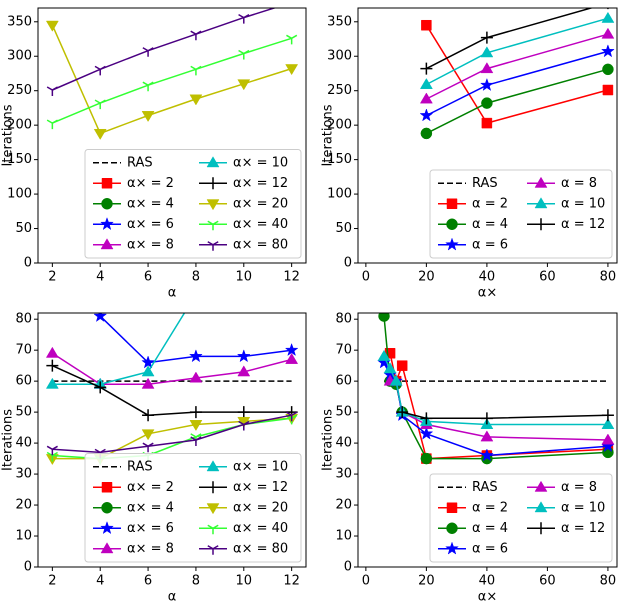 This screenshot has height=604, width=623. Describe the element at coordinates (100, 277) in the screenshot. I see `x-tick-label: 4` at that location.